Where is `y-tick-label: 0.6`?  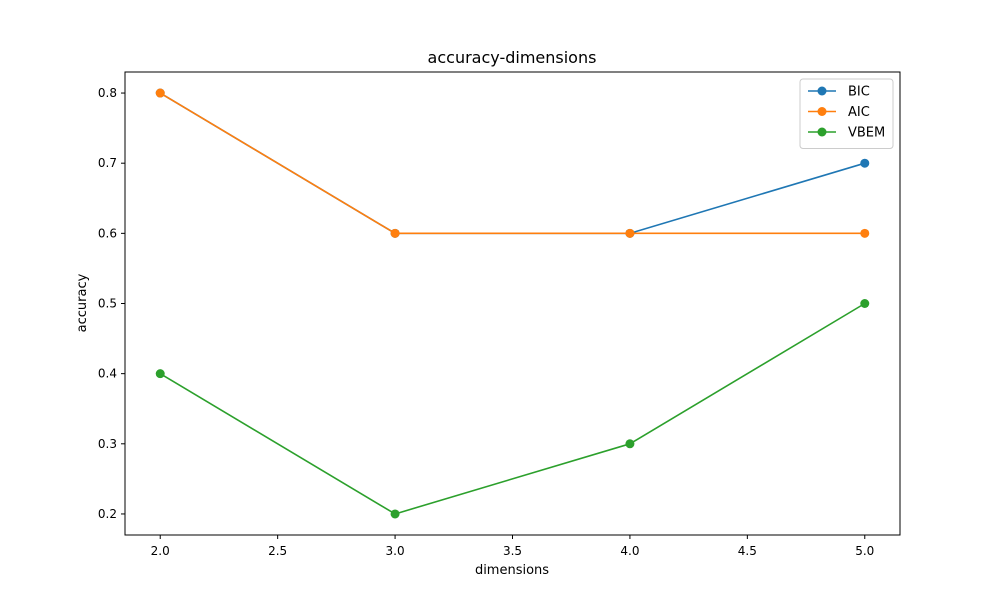
y-tick-label: 0.6 is located at coordinates (107, 233).